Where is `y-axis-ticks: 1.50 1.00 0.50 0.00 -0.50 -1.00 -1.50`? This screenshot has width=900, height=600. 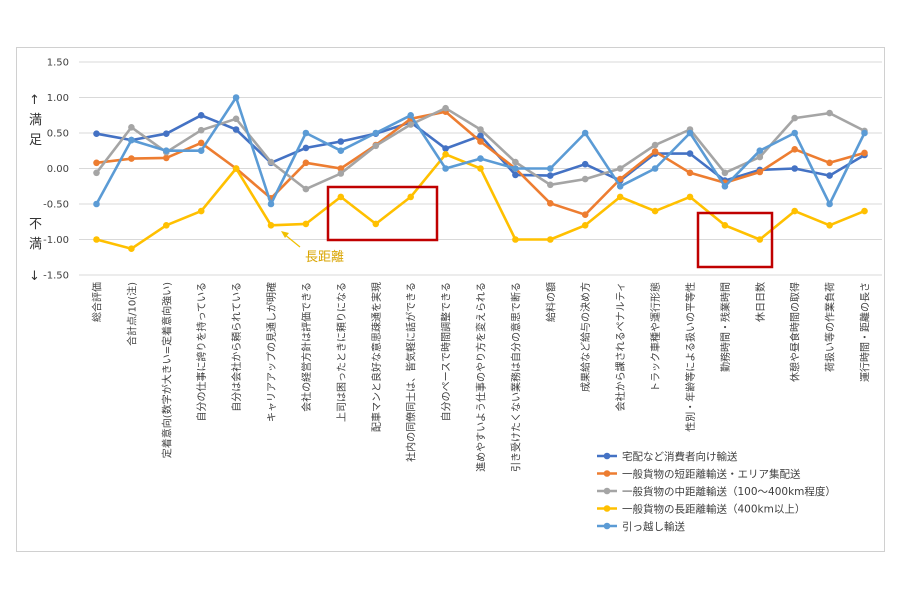
y-axis-ticks: 1.50 1.00 0.50 0.00 -0.50 -1.00 -1.50 is located at coordinates (56, 170).